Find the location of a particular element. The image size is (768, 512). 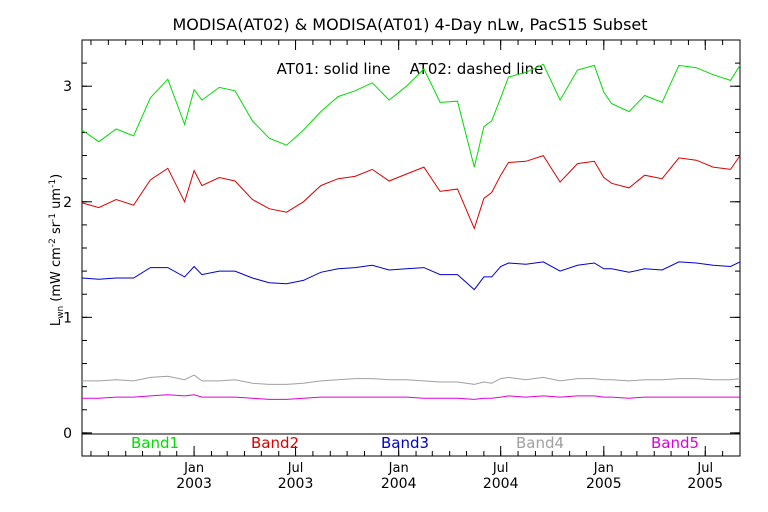

ylabel-main: L is located at coordinates (56, 322).